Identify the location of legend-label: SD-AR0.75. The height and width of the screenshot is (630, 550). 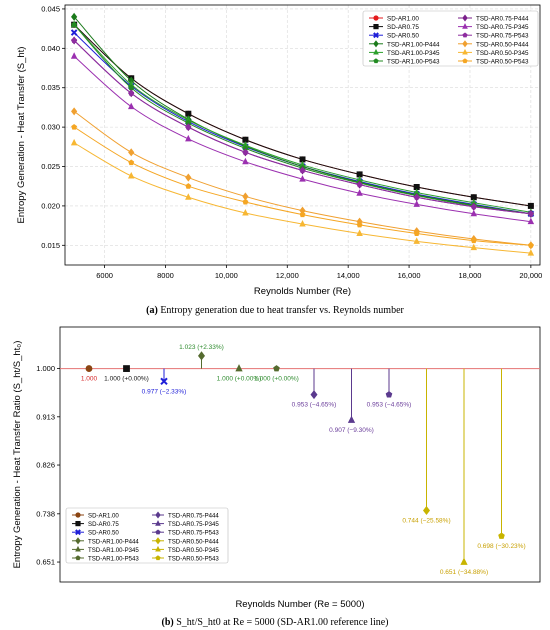
(403, 27).